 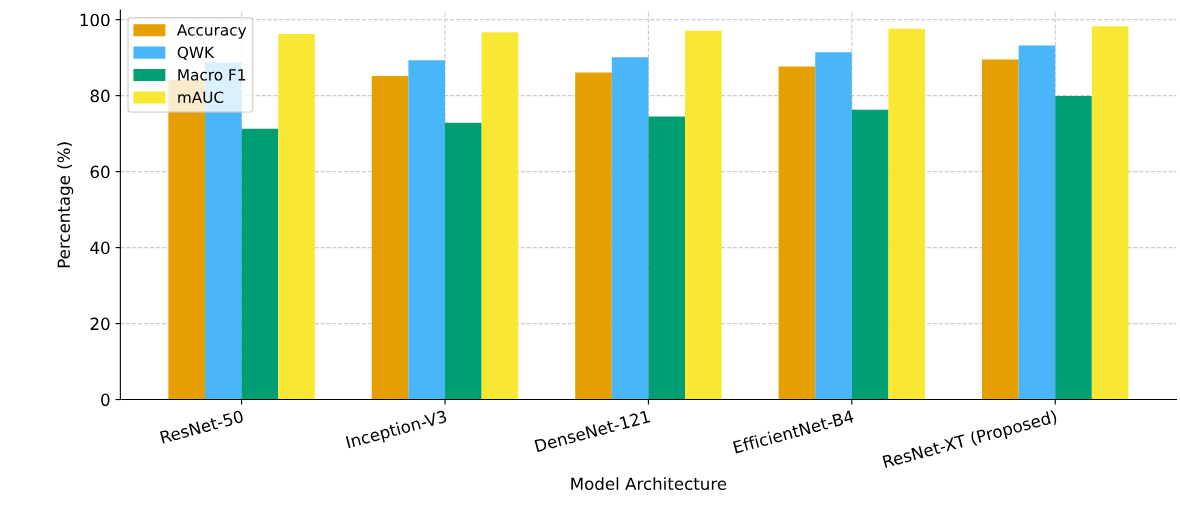 What do you see at coordinates (649, 484) in the screenshot?
I see `x-axis-title: Model Architecture` at bounding box center [649, 484].